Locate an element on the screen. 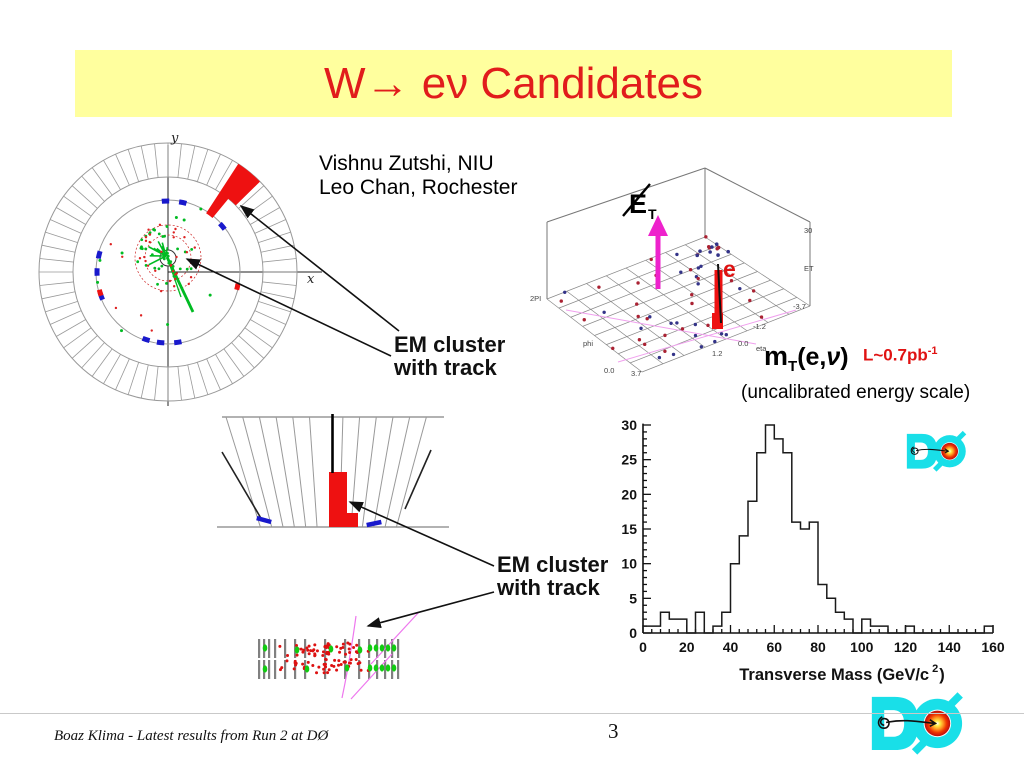  attribution-line-1: Vishnu Zutshi, NIU is located at coordinates (406, 163).